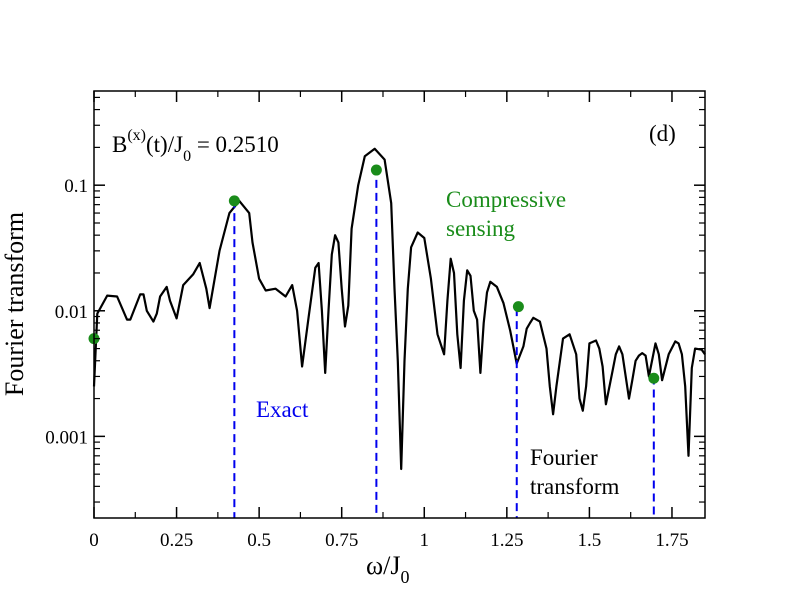  What do you see at coordinates (176, 540) in the screenshot?
I see `x-tick-label-1: 0.25` at bounding box center [176, 540].